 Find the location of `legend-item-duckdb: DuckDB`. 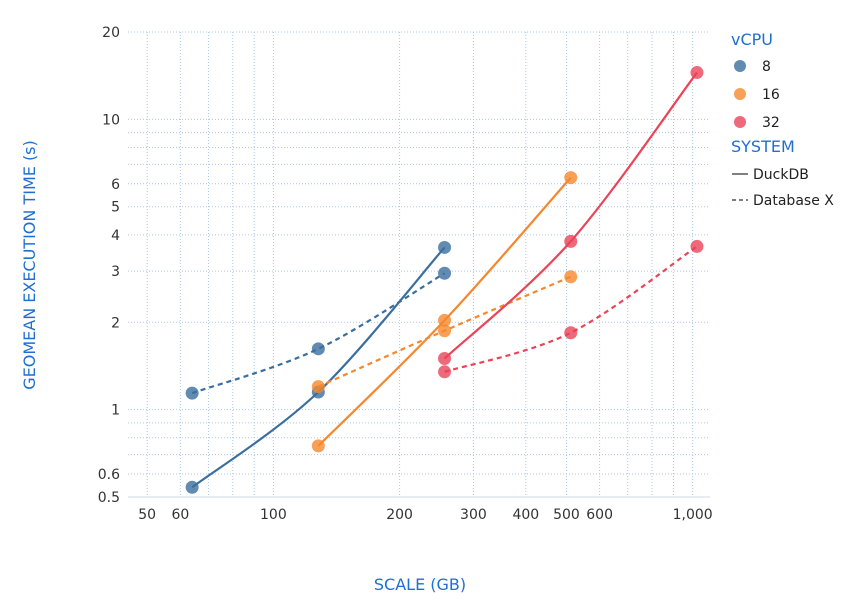

legend-item-duckdb: DuckDB is located at coordinates (770, 175).